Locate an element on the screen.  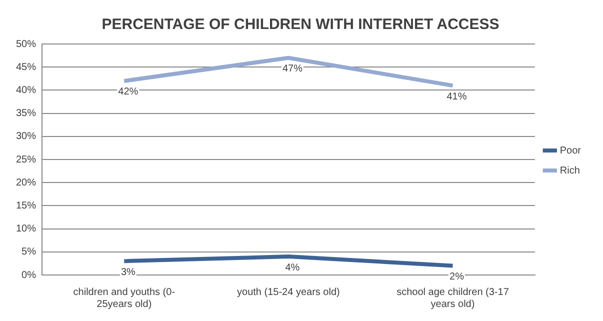
y-tick-label: 5% is located at coordinates (29, 252).